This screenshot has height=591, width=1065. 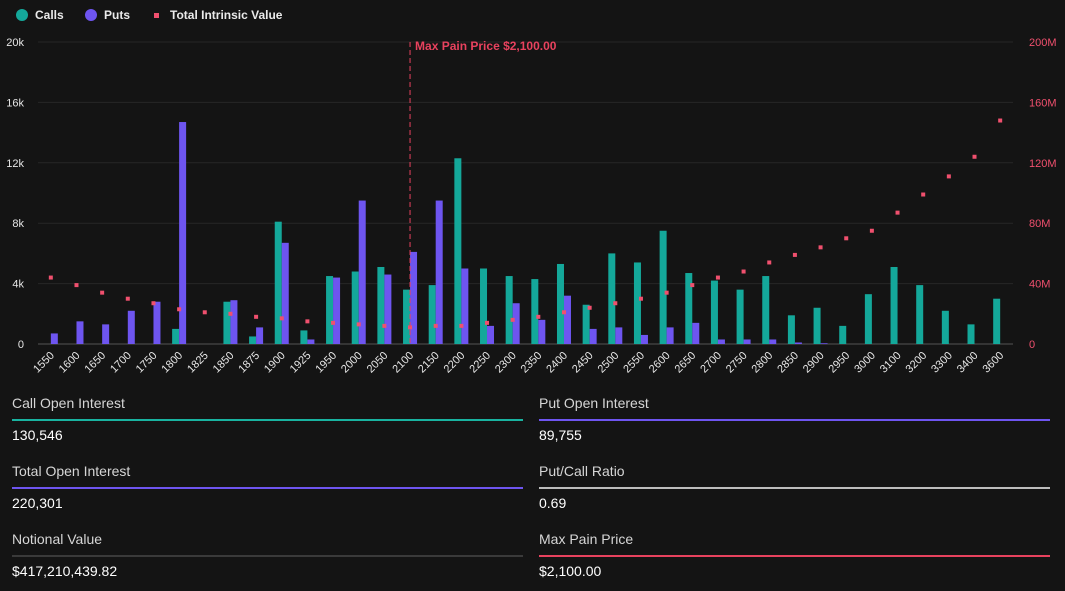 What do you see at coordinates (37, 435) in the screenshot?
I see `stat-call-oi-value: 130,546` at bounding box center [37, 435].